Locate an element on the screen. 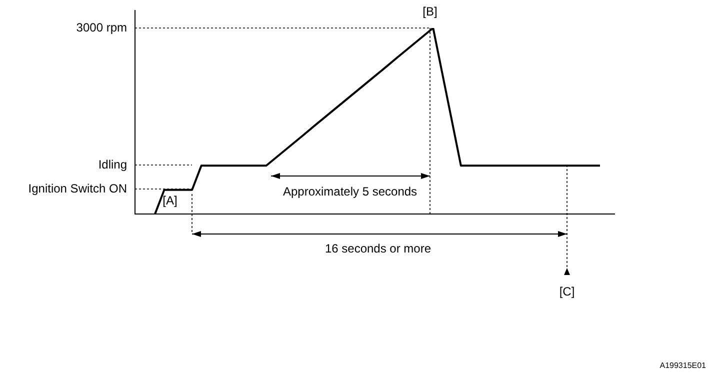  text: [B] is located at coordinates (430, 11).